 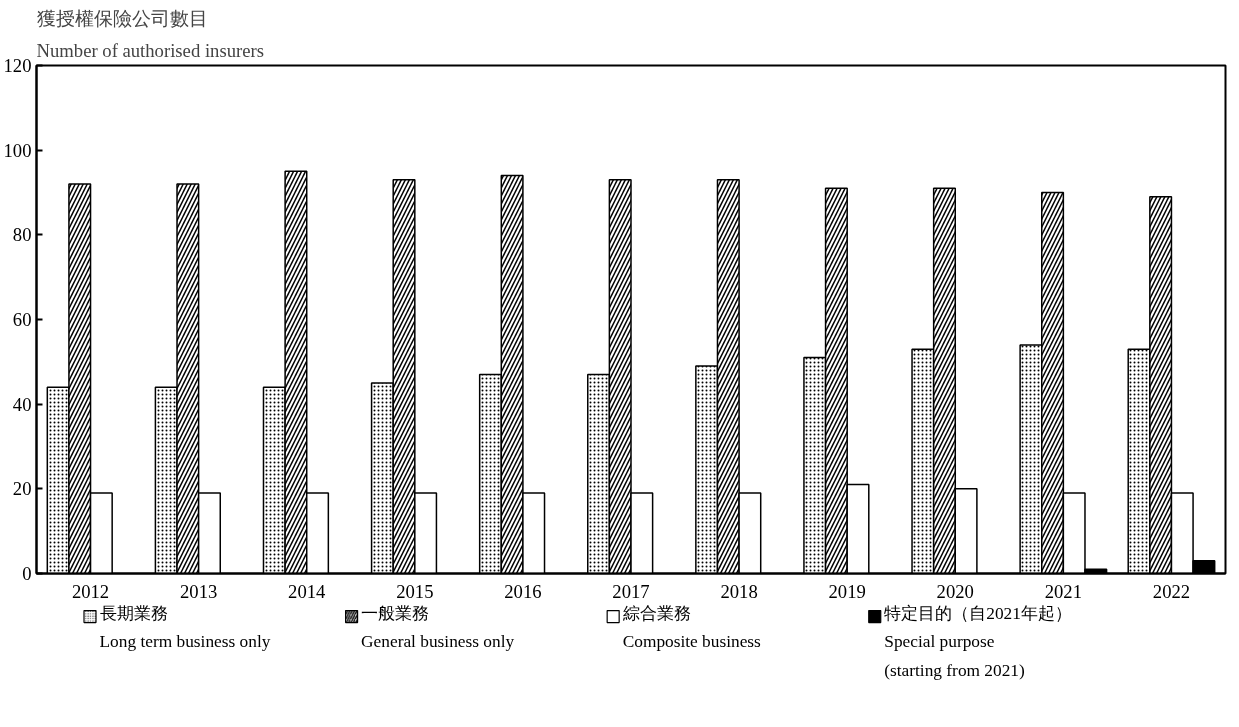 What do you see at coordinates (17, 65) in the screenshot?
I see `y-tick-label: 120` at bounding box center [17, 65].